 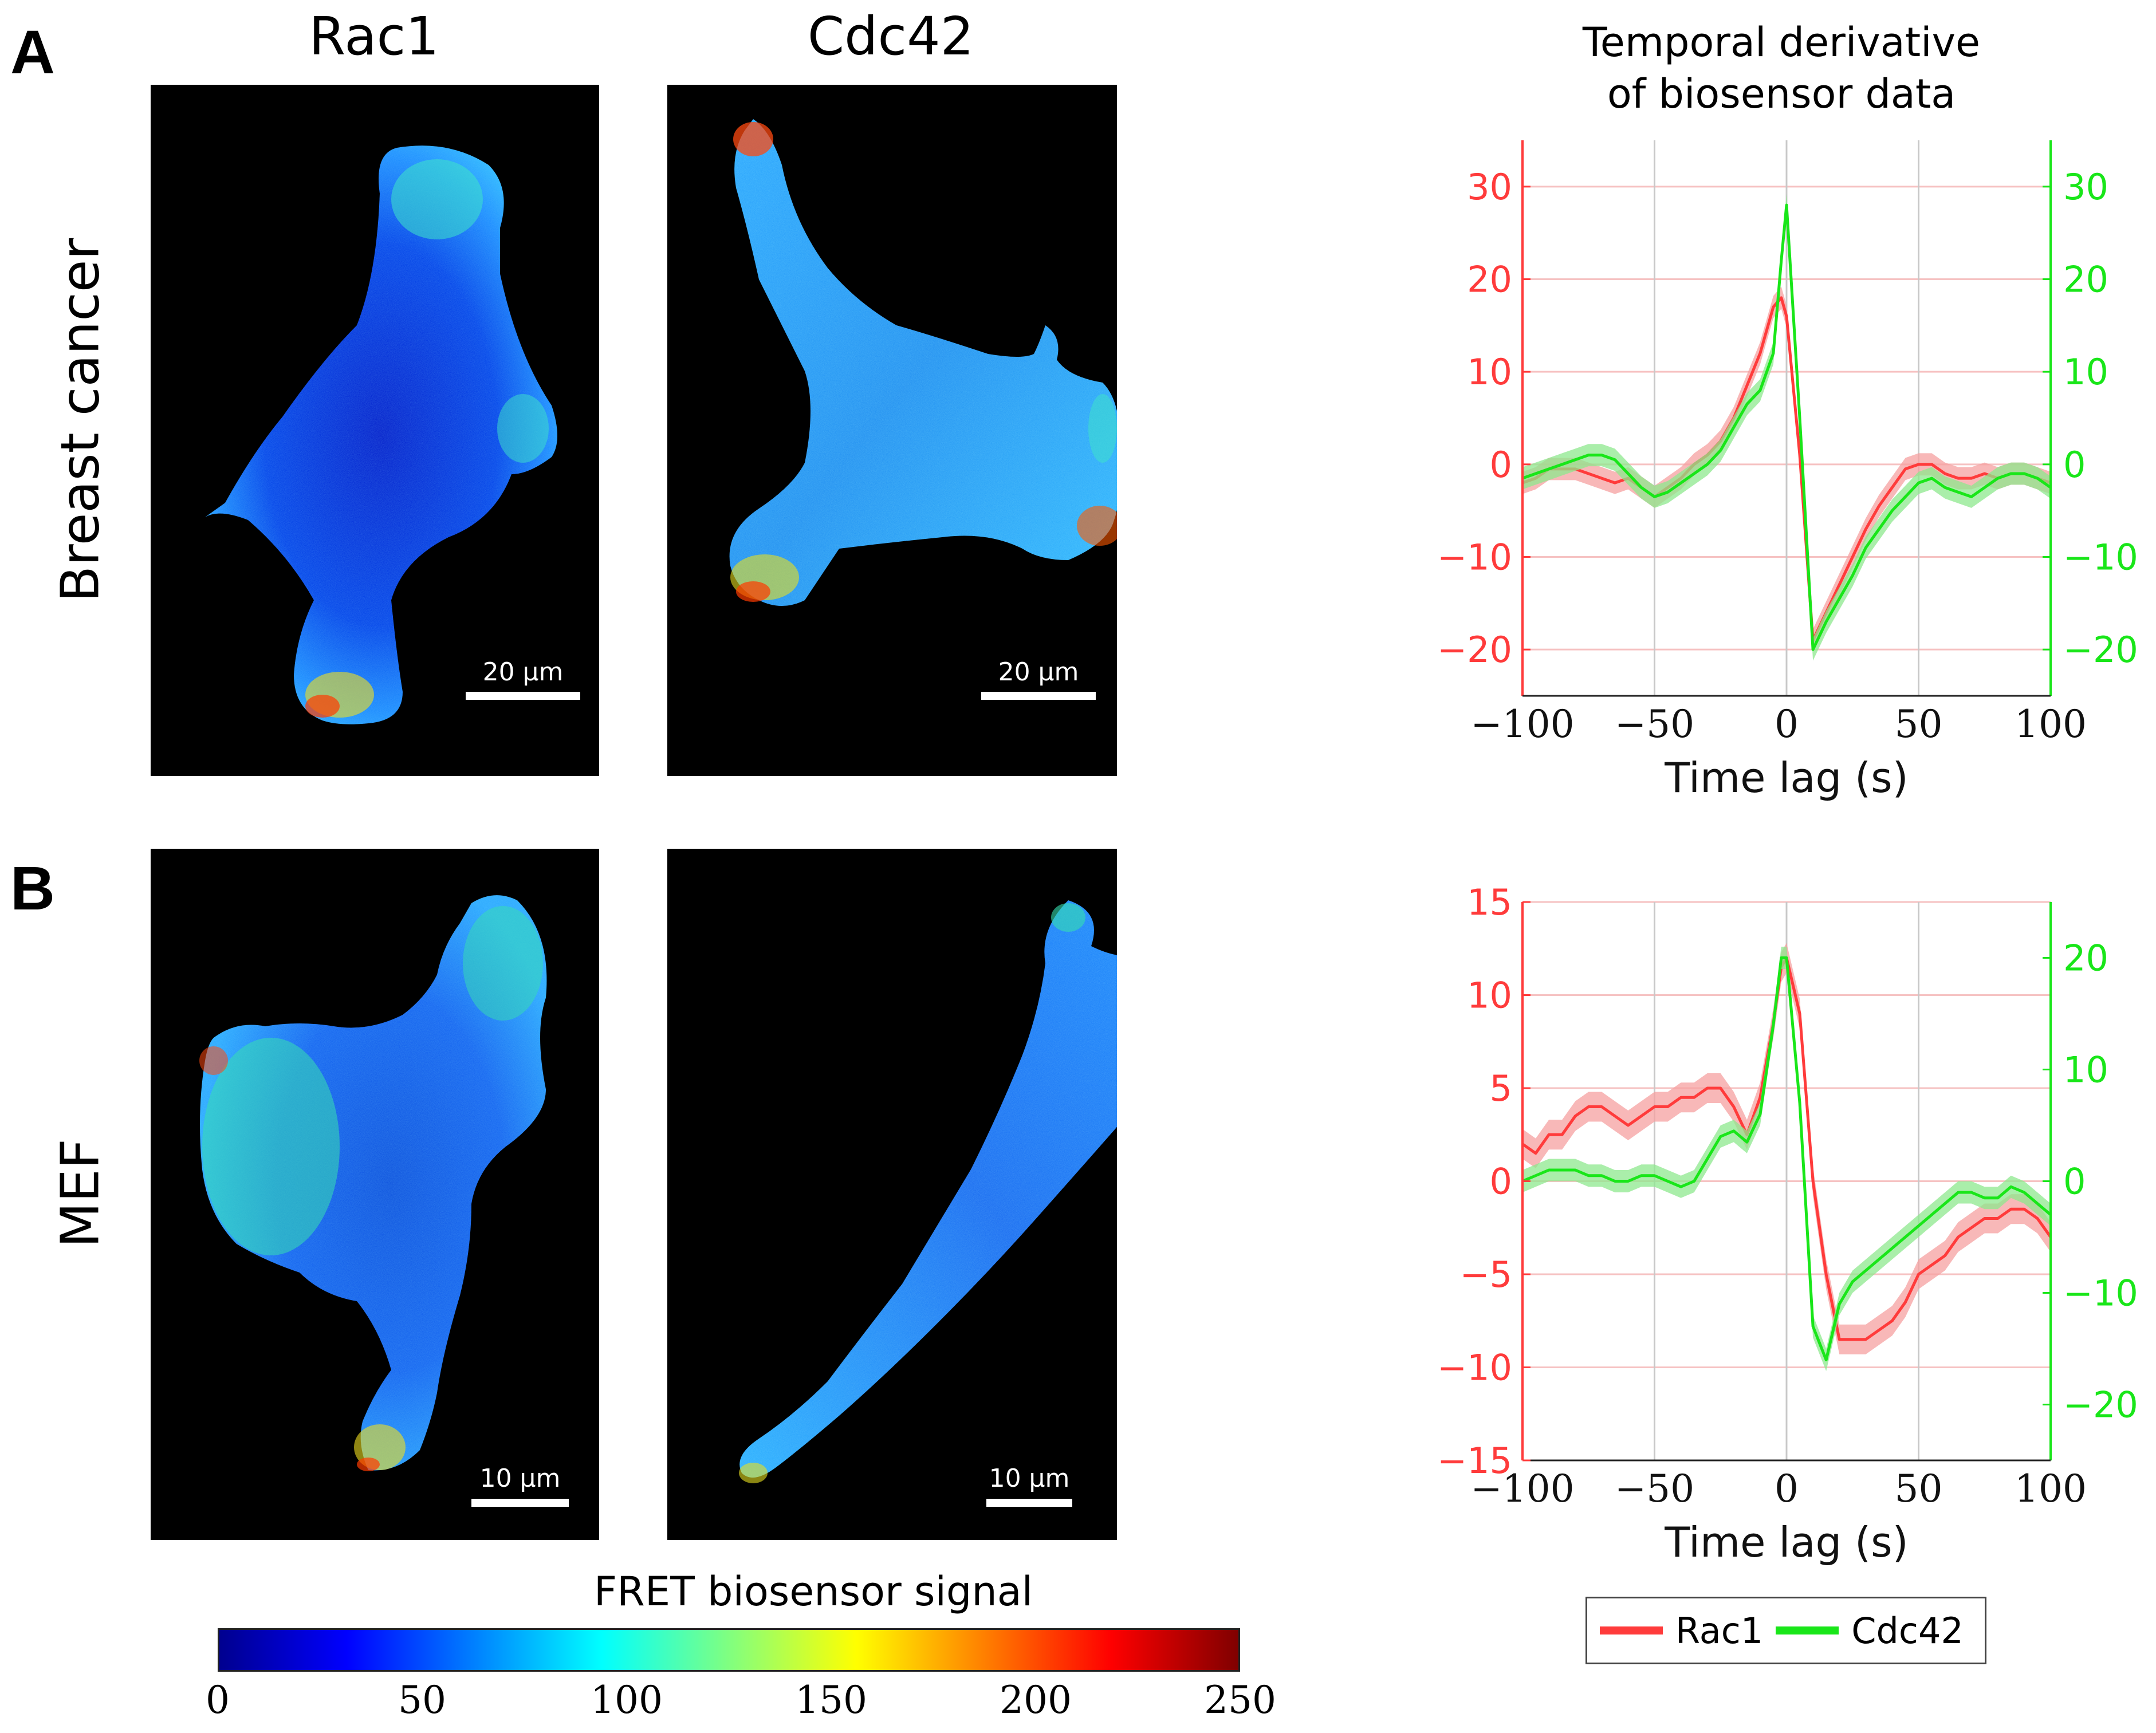 I want to click on legend-label-rac1: Rac1, so click(x=1719, y=1630).